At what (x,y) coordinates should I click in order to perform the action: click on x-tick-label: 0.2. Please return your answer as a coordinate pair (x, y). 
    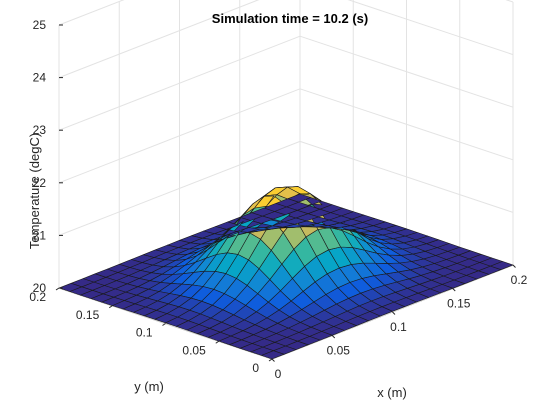
    Looking at the image, I should click on (519, 280).